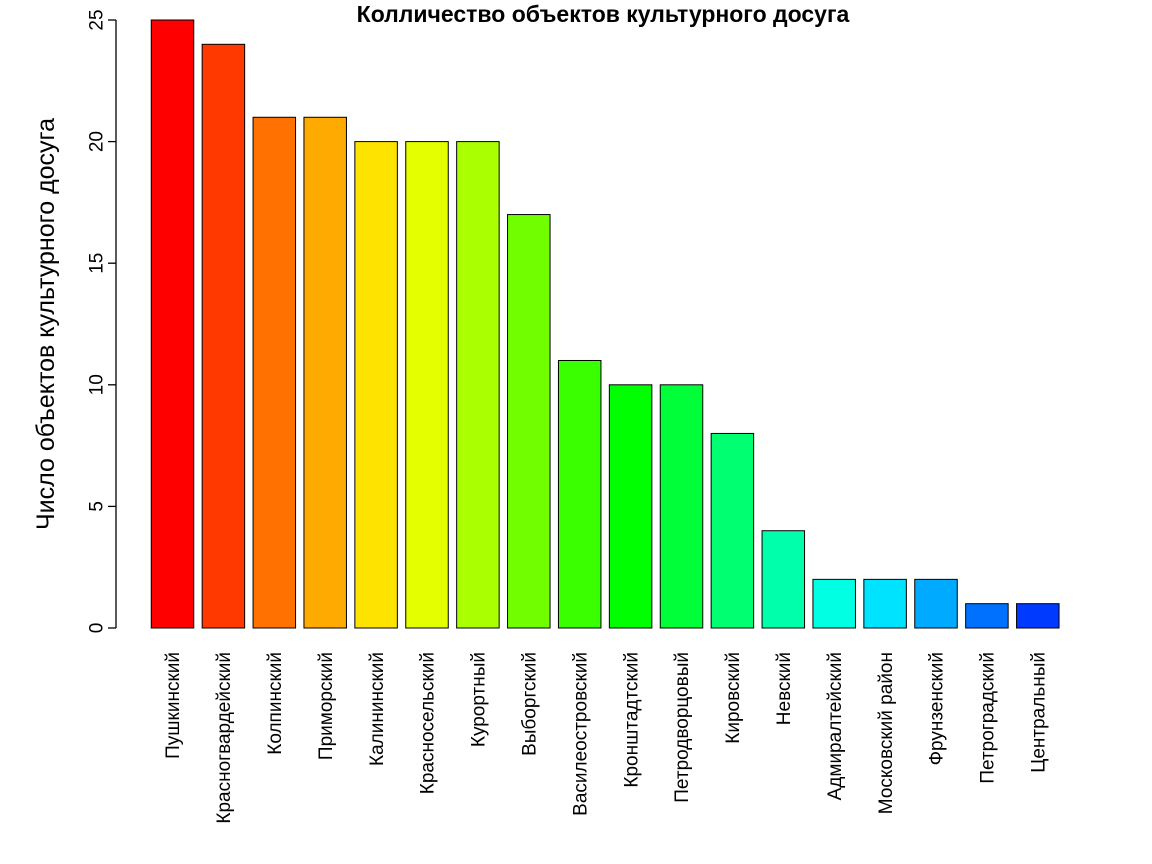 This screenshot has width=1152, height=864. I want to click on y-tick-label: 10, so click(97, 384).